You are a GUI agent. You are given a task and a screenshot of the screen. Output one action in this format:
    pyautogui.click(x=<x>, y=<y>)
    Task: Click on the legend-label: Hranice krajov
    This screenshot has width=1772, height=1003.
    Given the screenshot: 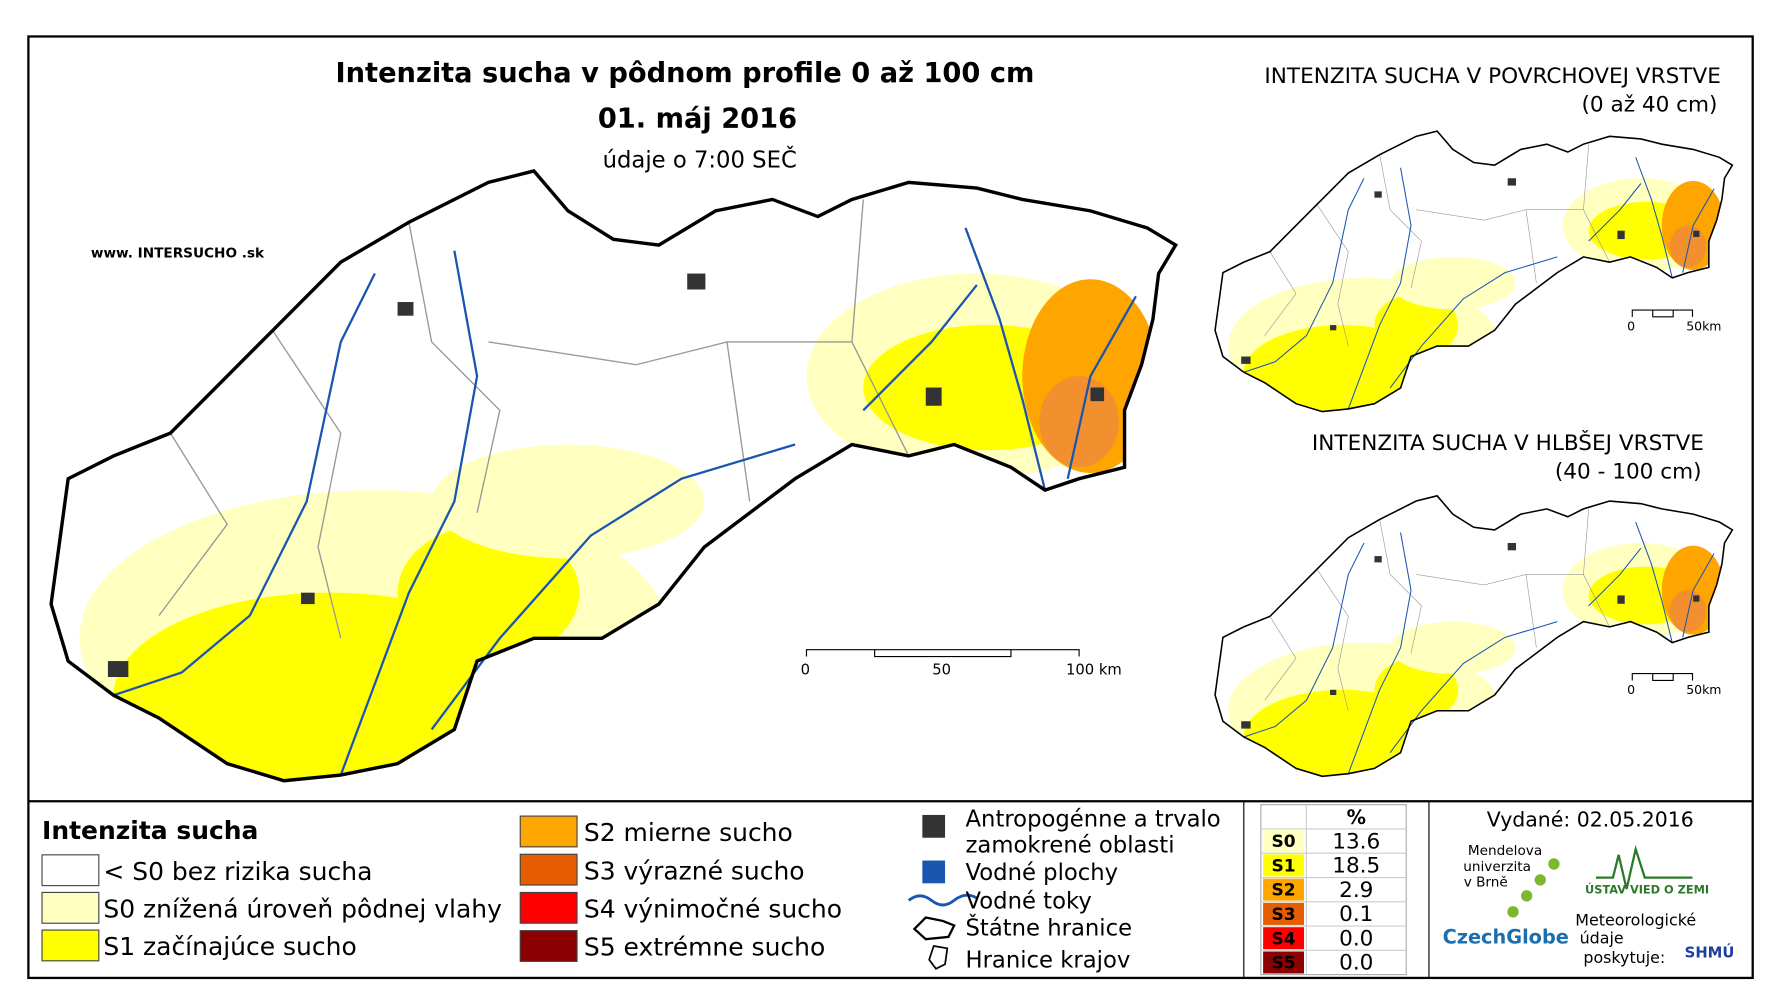 What is the action you would take?
    pyautogui.click(x=1048, y=961)
    